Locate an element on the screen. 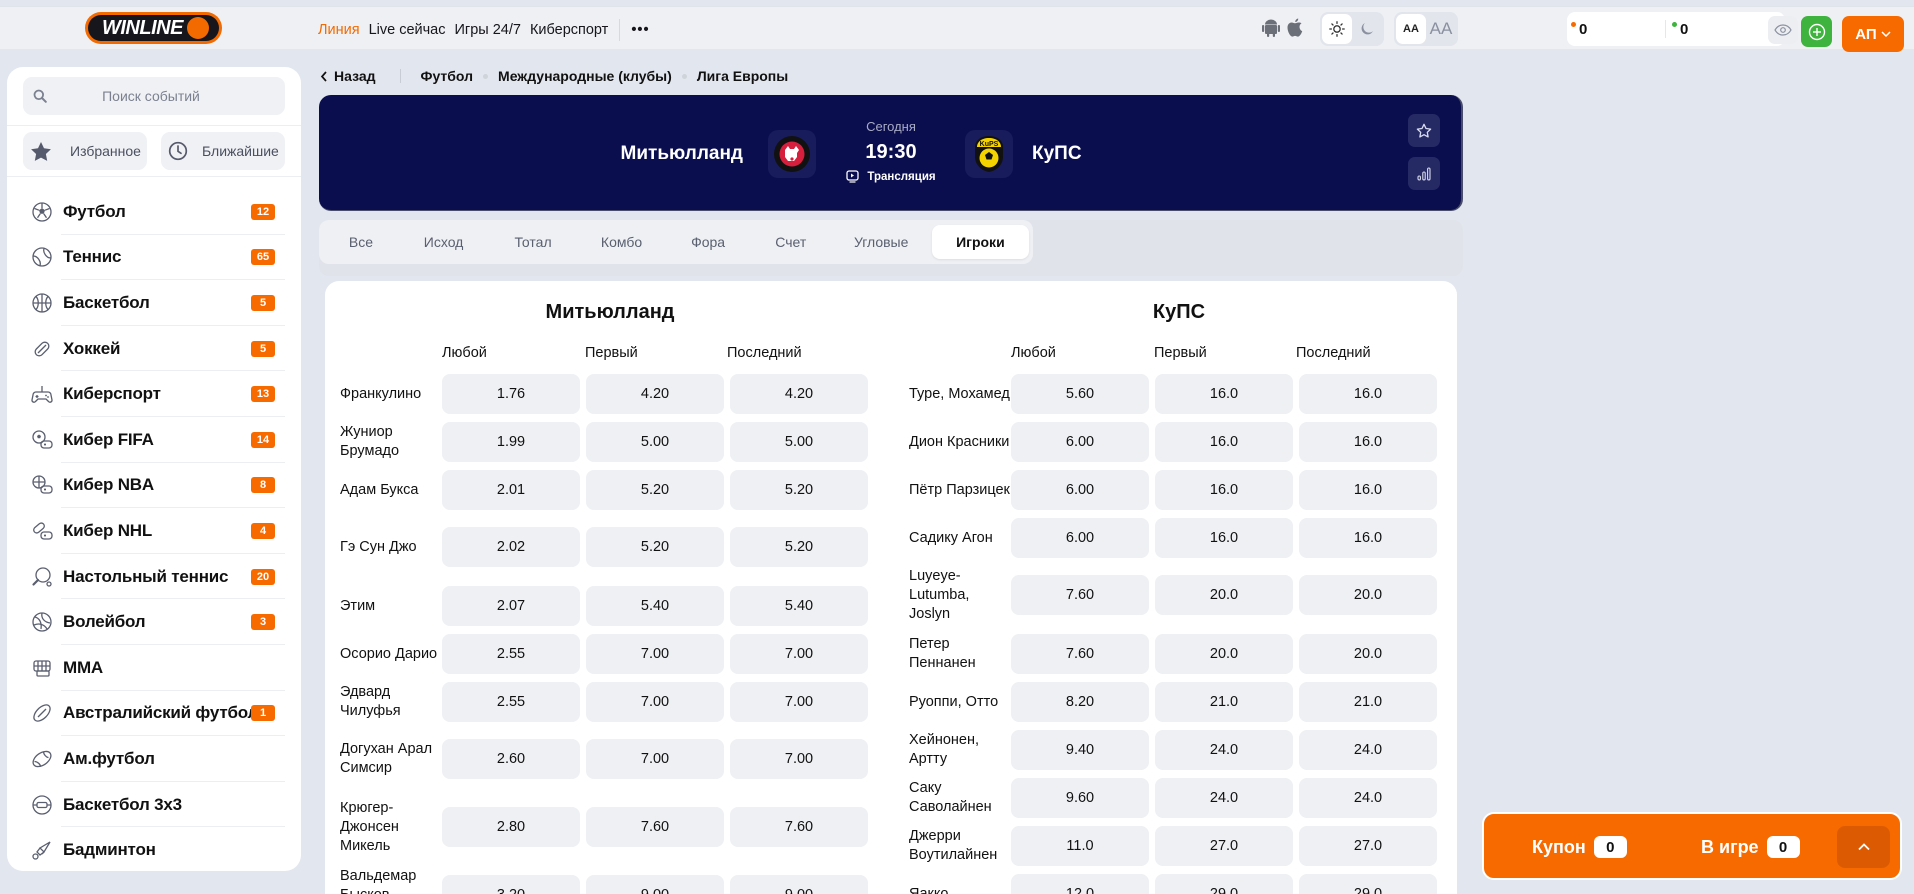 The image size is (1914, 894). font-large-button: AA is located at coordinates (1441, 28).